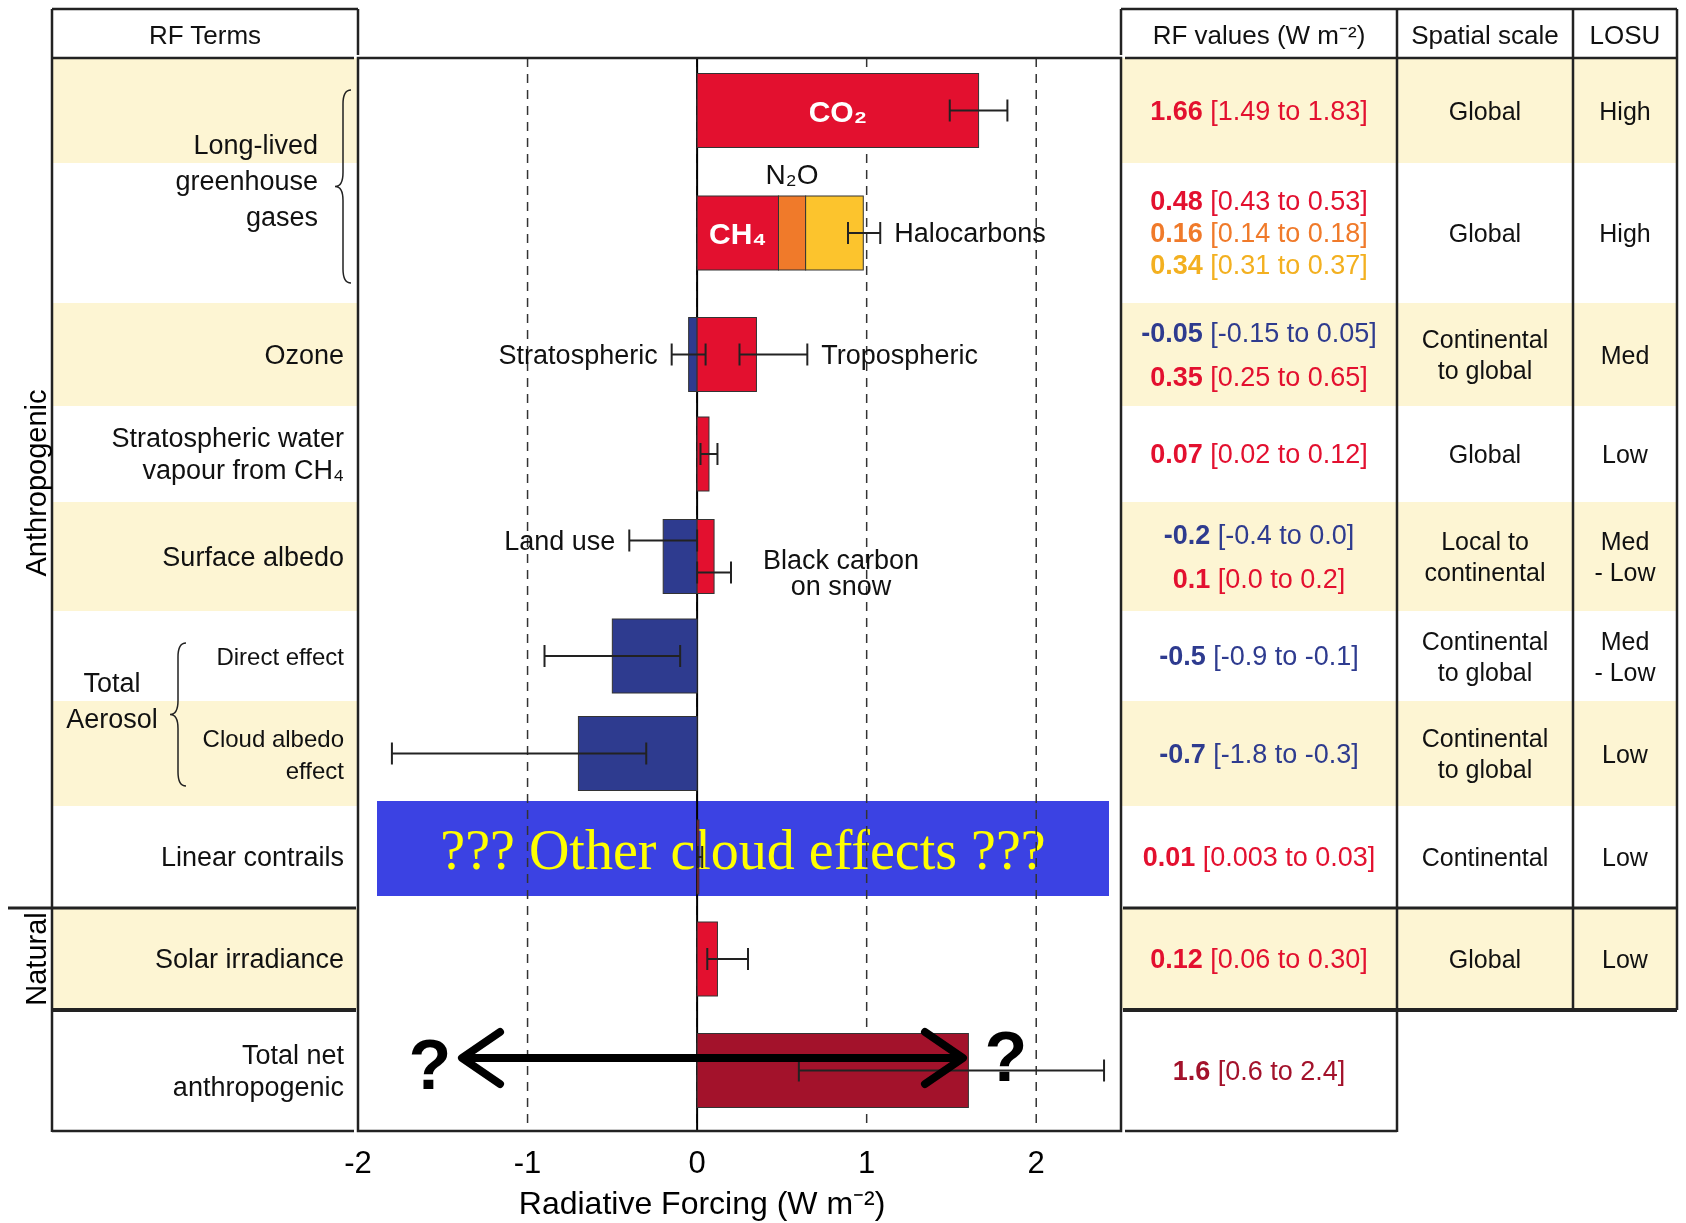 This screenshot has width=1686, height=1223. Describe the element at coordinates (1259, 959) in the screenshot. I see `category-label: 0.12 [0.06 to 0.30]` at that location.